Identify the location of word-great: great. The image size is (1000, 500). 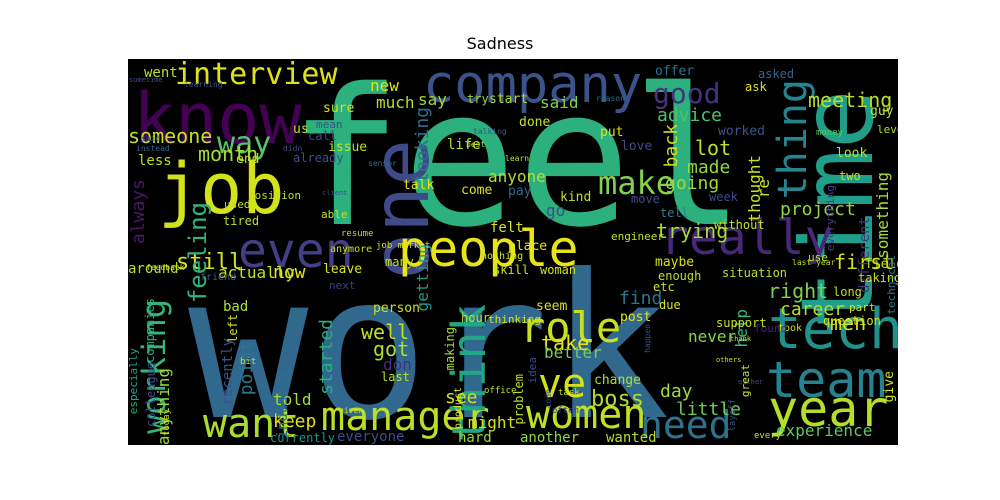
(745, 381).